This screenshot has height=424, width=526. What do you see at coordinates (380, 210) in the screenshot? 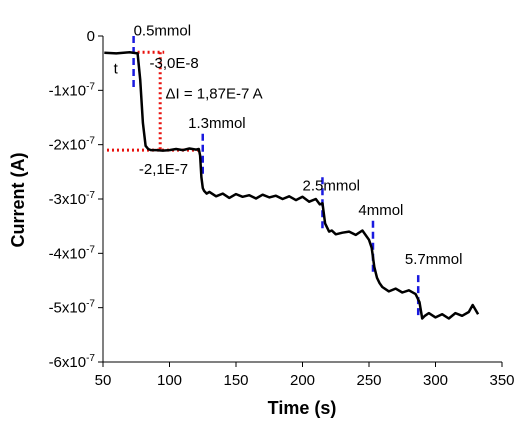
I see `annotation-label: 4mmol` at bounding box center [380, 210].